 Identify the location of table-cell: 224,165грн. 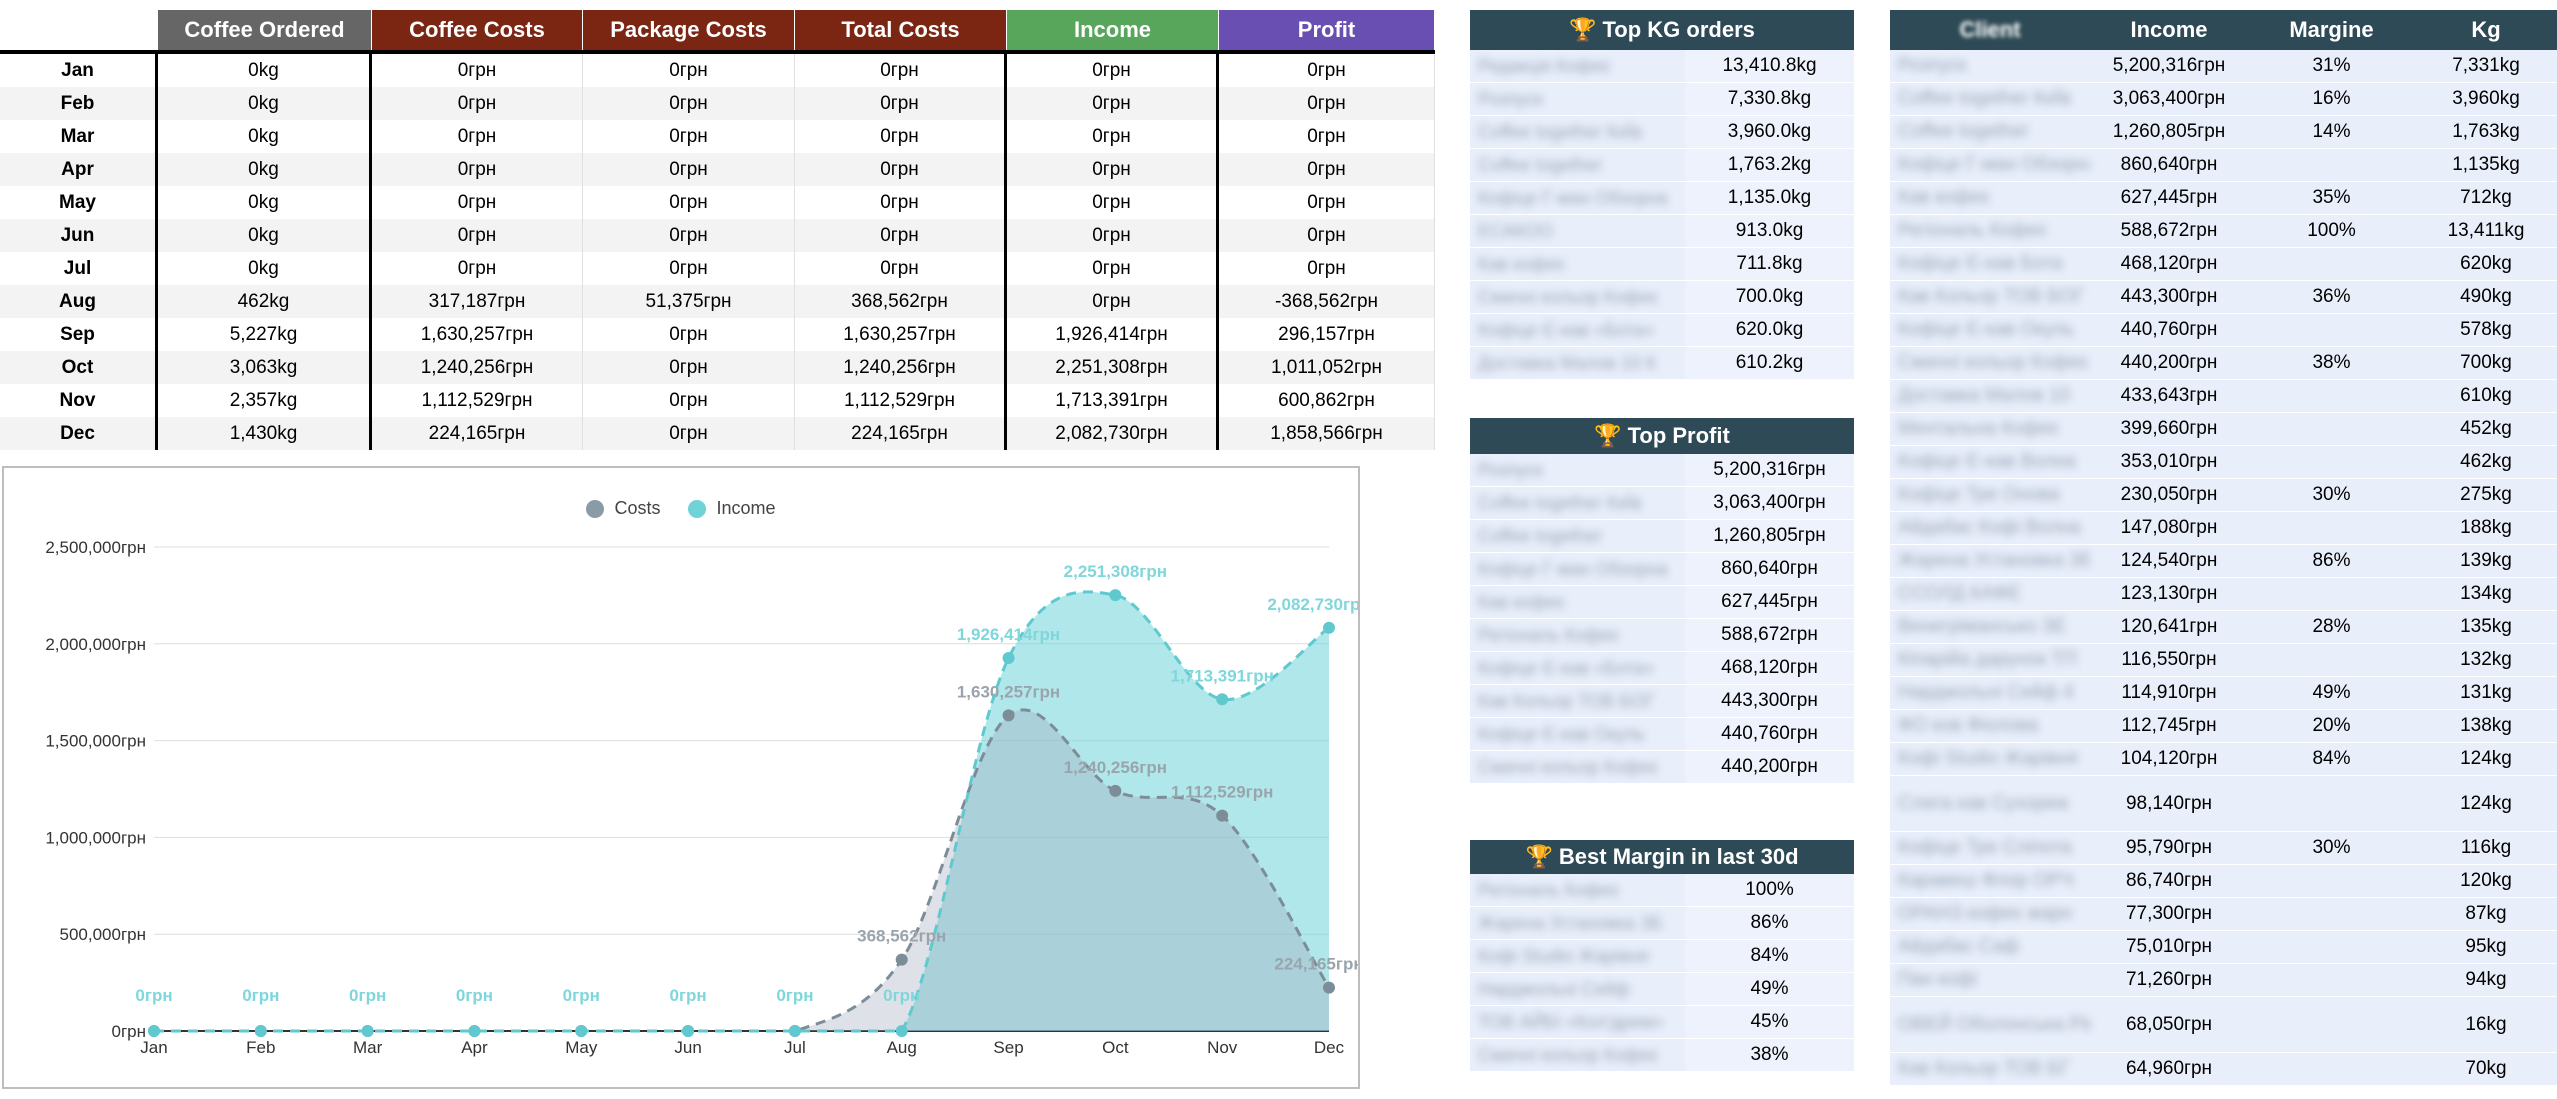
(477, 433).